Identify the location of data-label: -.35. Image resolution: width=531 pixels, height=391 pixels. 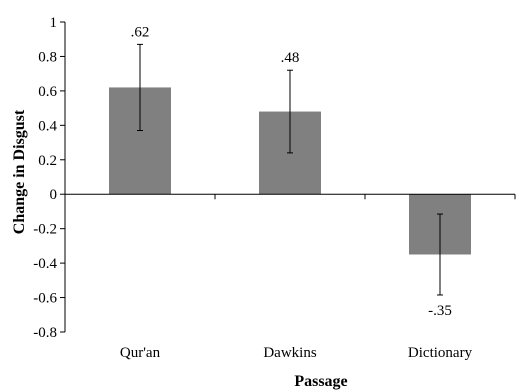
(440, 311).